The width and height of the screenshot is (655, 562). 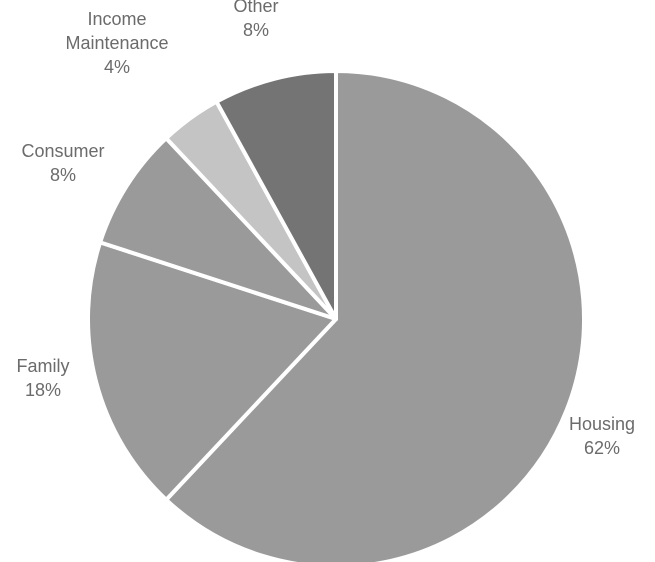 I want to click on slice-value-label-consumer: 8%, so click(x=63, y=175).